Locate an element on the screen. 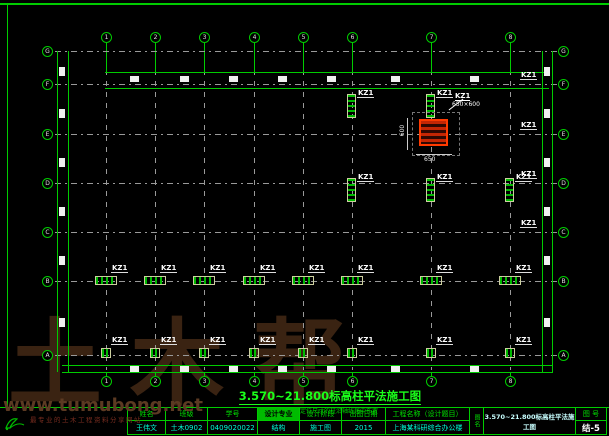 The width and height of the screenshot is (609, 436). watermark-caption: 最专业的土木工程资料分享网站 is located at coordinates (86, 420).